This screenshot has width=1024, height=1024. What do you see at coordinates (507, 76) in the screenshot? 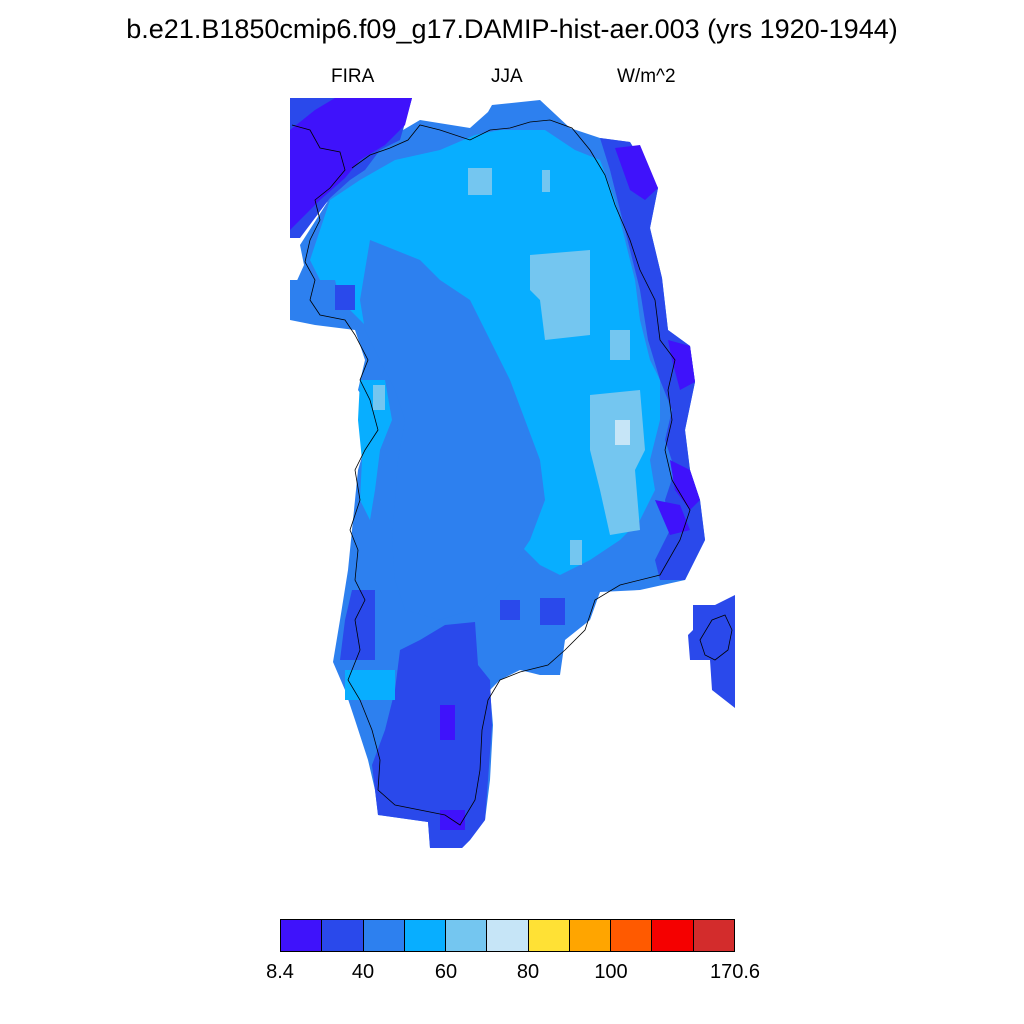
I see `season-label: JJA` at bounding box center [507, 76].